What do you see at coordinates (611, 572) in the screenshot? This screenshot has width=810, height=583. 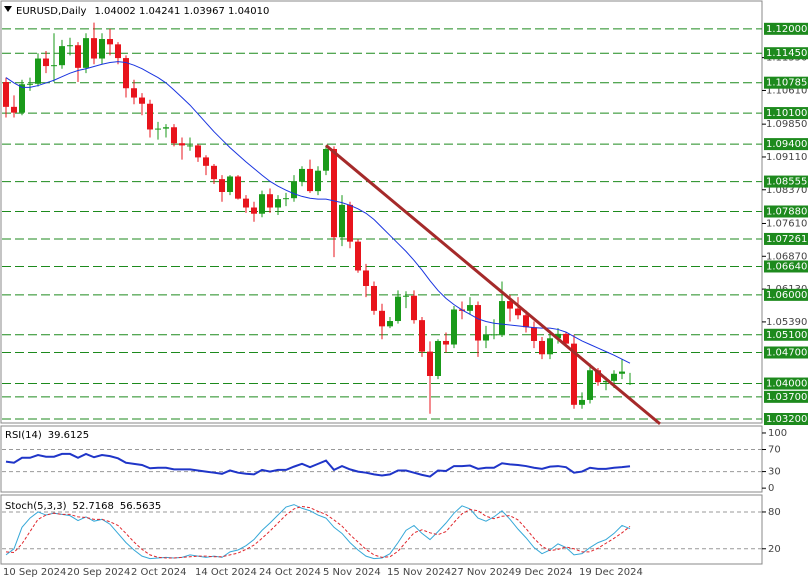 I see `x-tick-label: 19 Dec 2024` at bounding box center [611, 572].